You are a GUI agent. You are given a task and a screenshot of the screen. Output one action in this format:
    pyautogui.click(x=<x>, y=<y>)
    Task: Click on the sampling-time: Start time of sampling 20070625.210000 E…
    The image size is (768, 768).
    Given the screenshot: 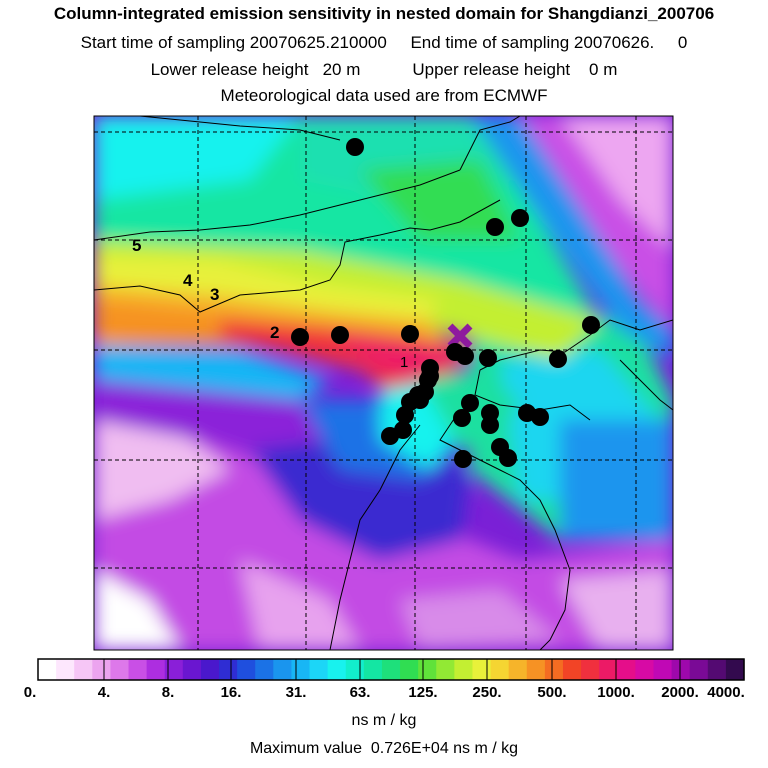 What is the action you would take?
    pyautogui.click(x=384, y=42)
    